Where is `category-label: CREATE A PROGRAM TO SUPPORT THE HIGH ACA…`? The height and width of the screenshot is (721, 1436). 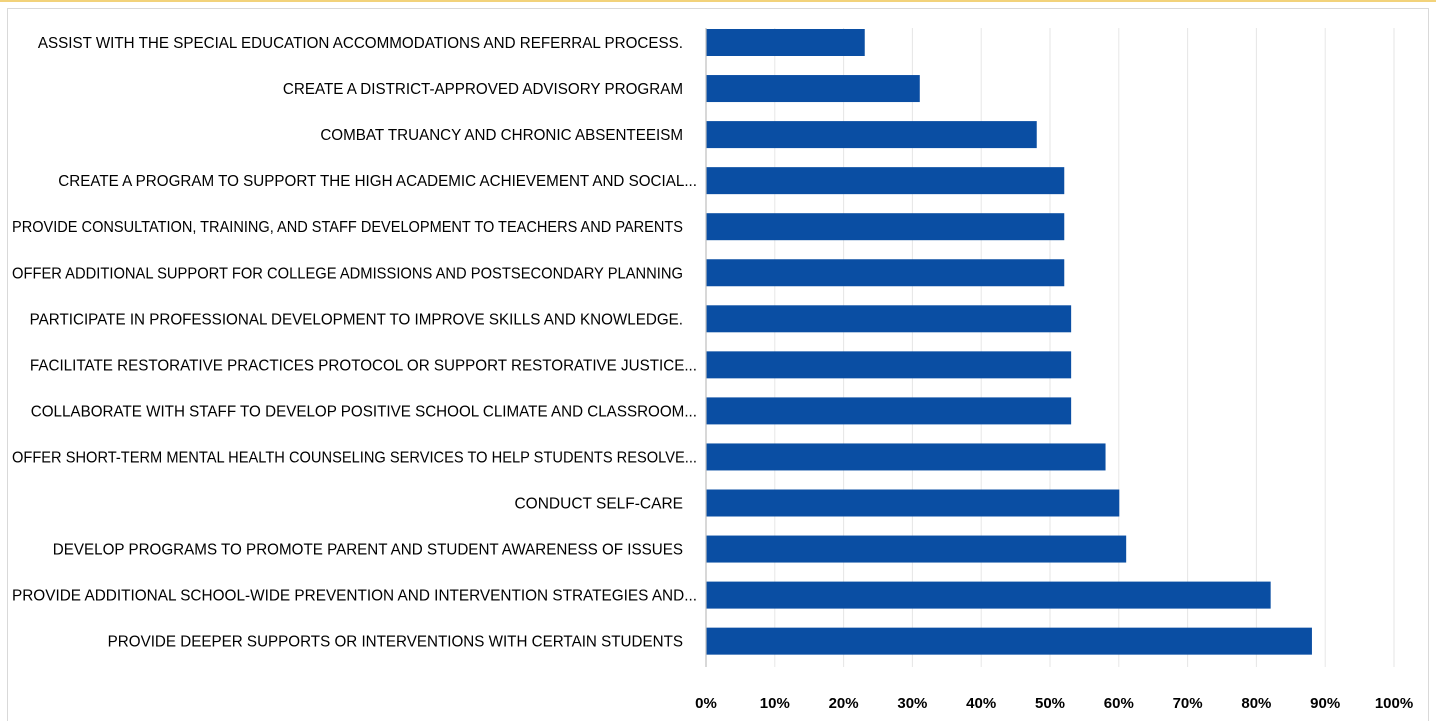 category-label: CREATE A PROGRAM TO SUPPORT THE HIGH ACA… is located at coordinates (377, 181).